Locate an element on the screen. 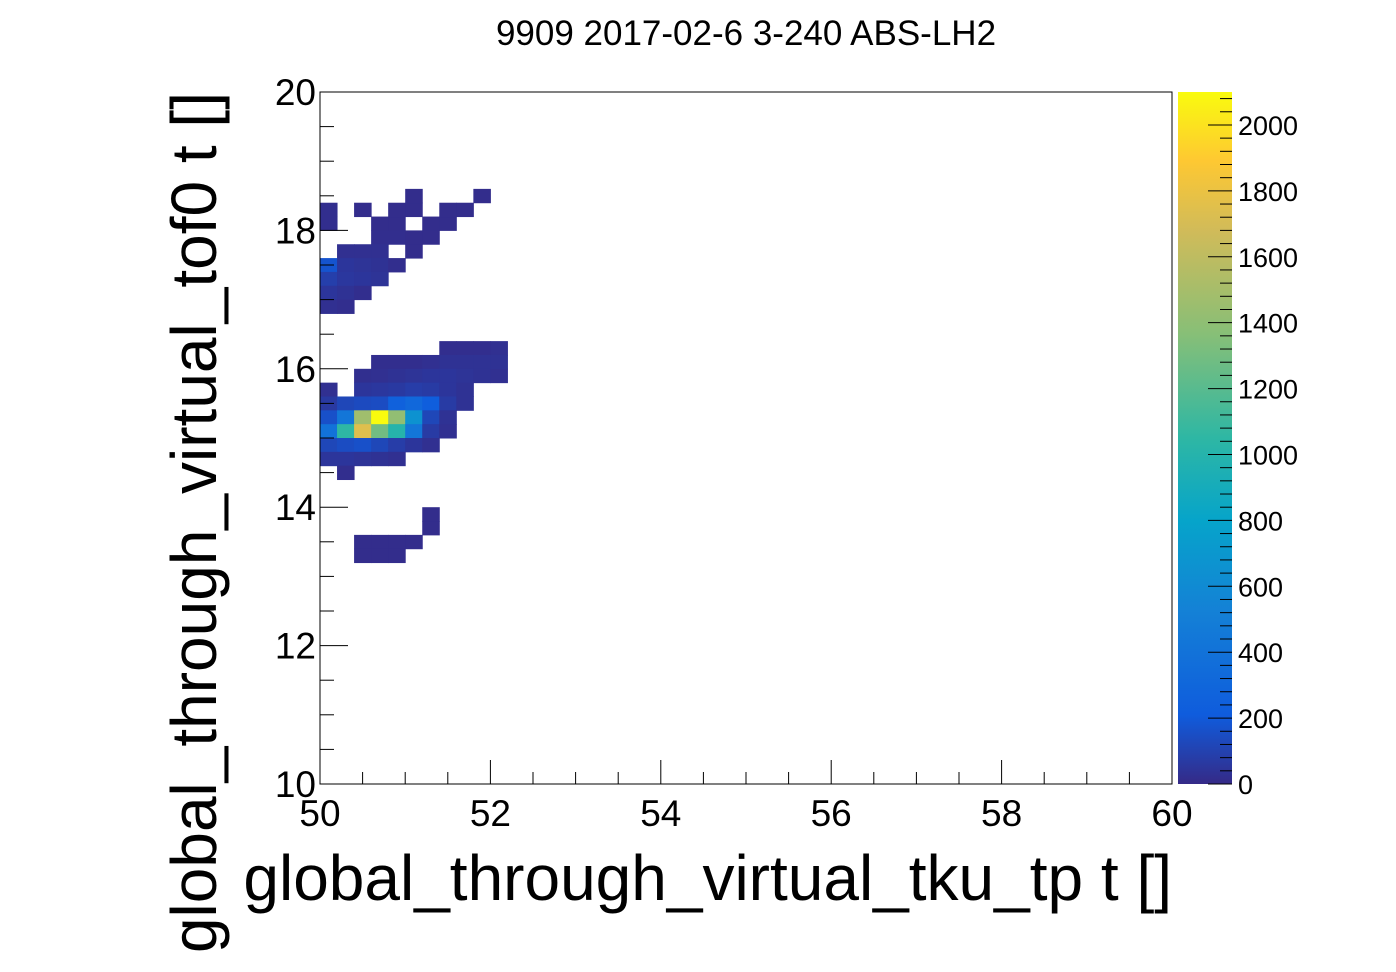 This screenshot has width=1396, height=972. x-axis-label: global_through_virtual_tku_tp t [] is located at coordinates (707, 878).